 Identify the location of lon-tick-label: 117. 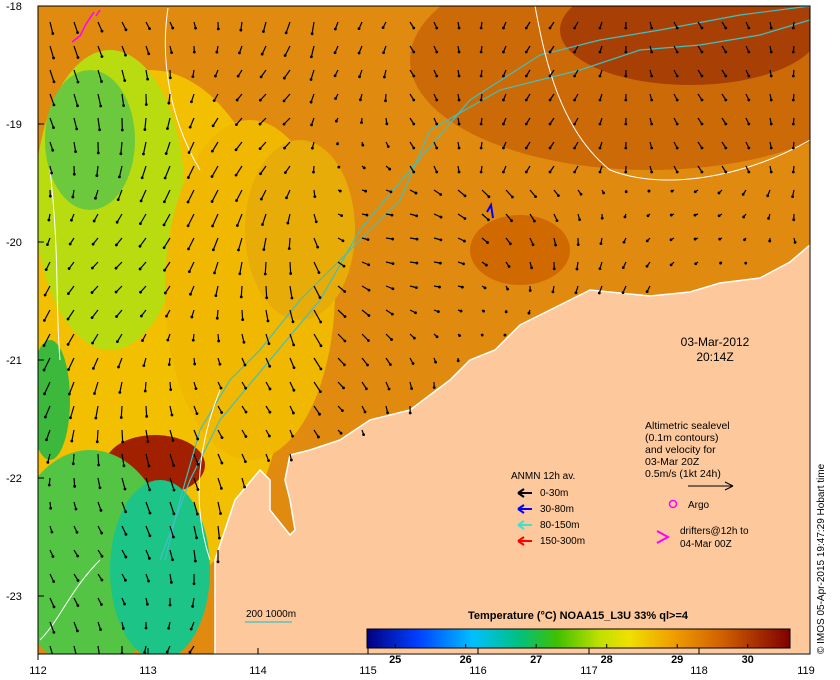
(589, 671).